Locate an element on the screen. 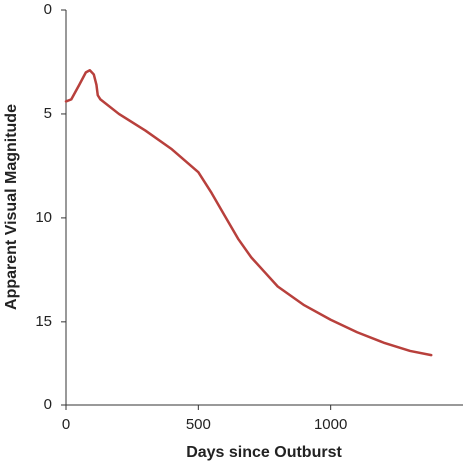 The height and width of the screenshot is (472, 464). y-axis-title: Apparent Visual Magnitude is located at coordinates (11, 207).